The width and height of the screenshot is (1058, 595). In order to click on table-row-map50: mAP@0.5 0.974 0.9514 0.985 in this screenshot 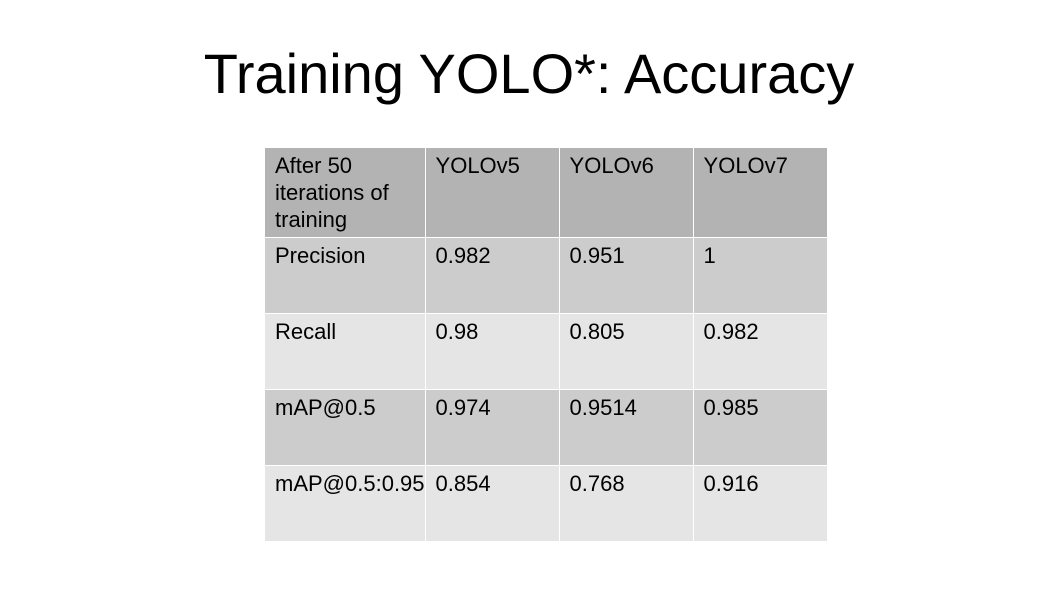, I will do `click(546, 427)`.